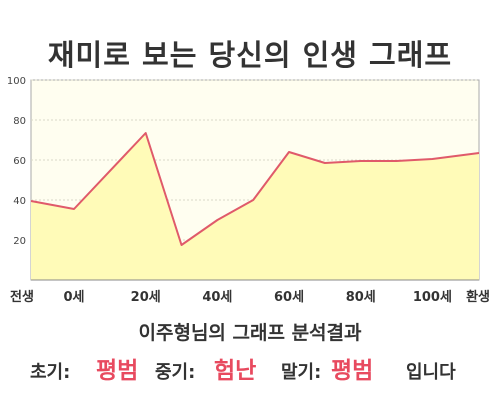 This screenshot has width=500, height=400. I want to click on y-tick-label: 20, so click(19, 241).